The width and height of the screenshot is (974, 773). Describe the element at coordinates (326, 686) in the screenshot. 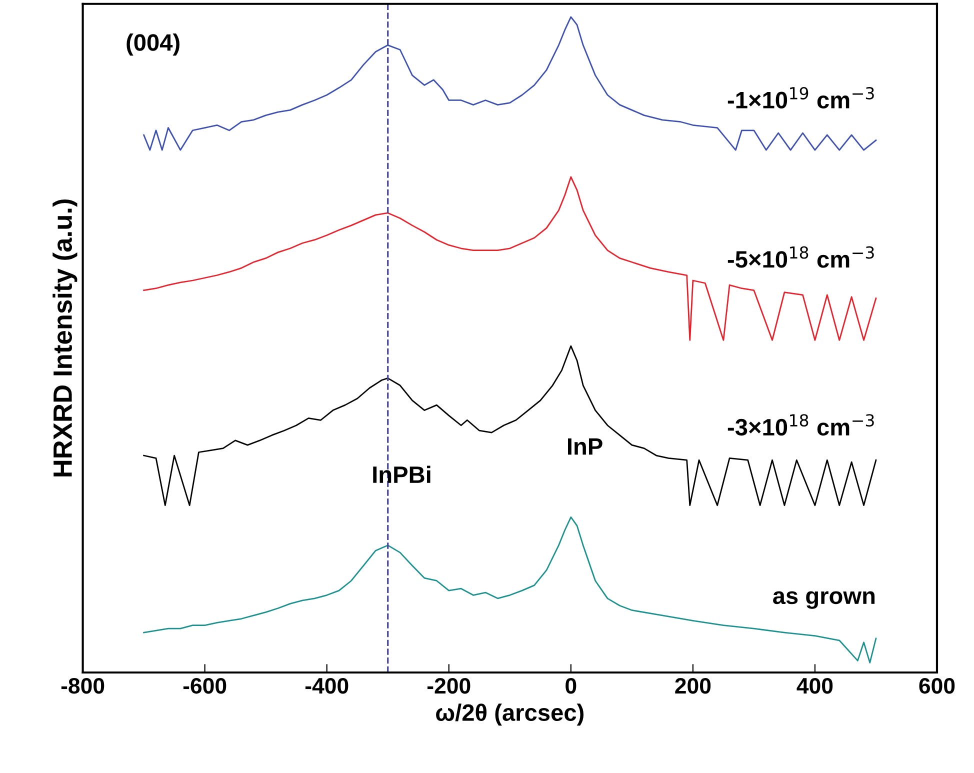

I see `x-tick-label: -400` at that location.